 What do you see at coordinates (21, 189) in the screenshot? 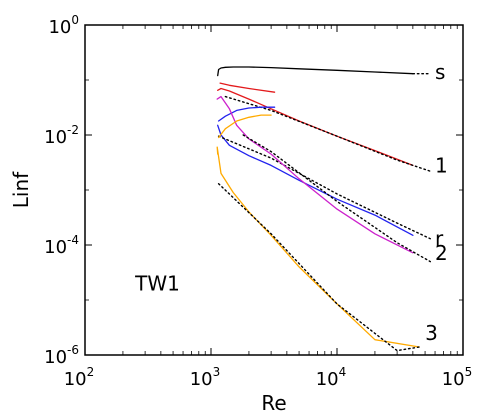
I see `y-axis-label: Linf` at bounding box center [21, 189].